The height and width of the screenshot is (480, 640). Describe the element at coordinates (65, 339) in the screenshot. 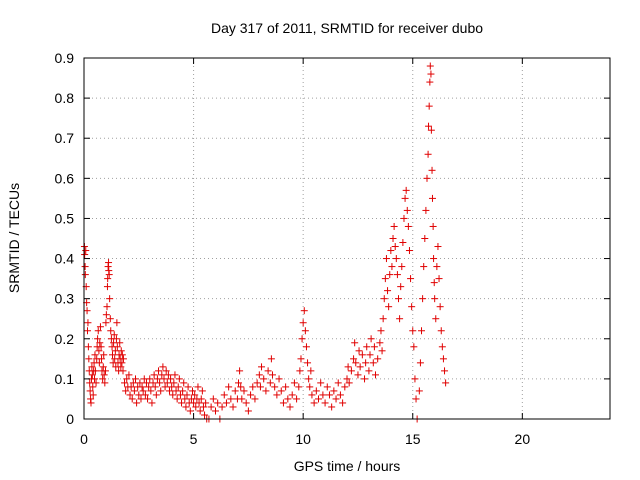

I see `y-tick-label: 0.2` at that location.